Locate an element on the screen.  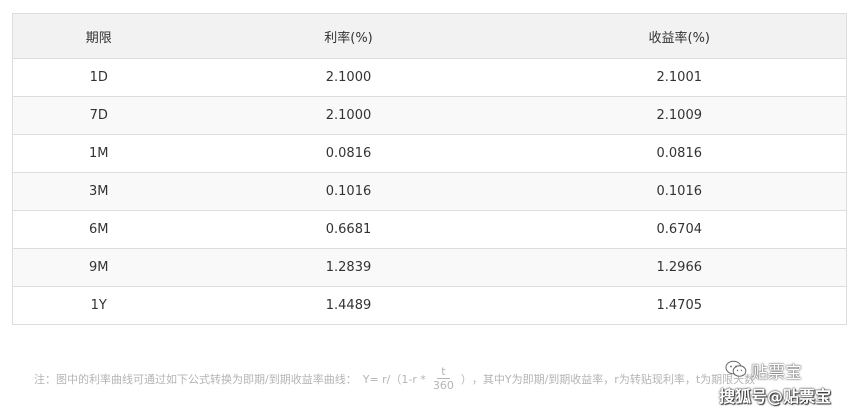
formula-fraction: t 360 is located at coordinates (443, 378).